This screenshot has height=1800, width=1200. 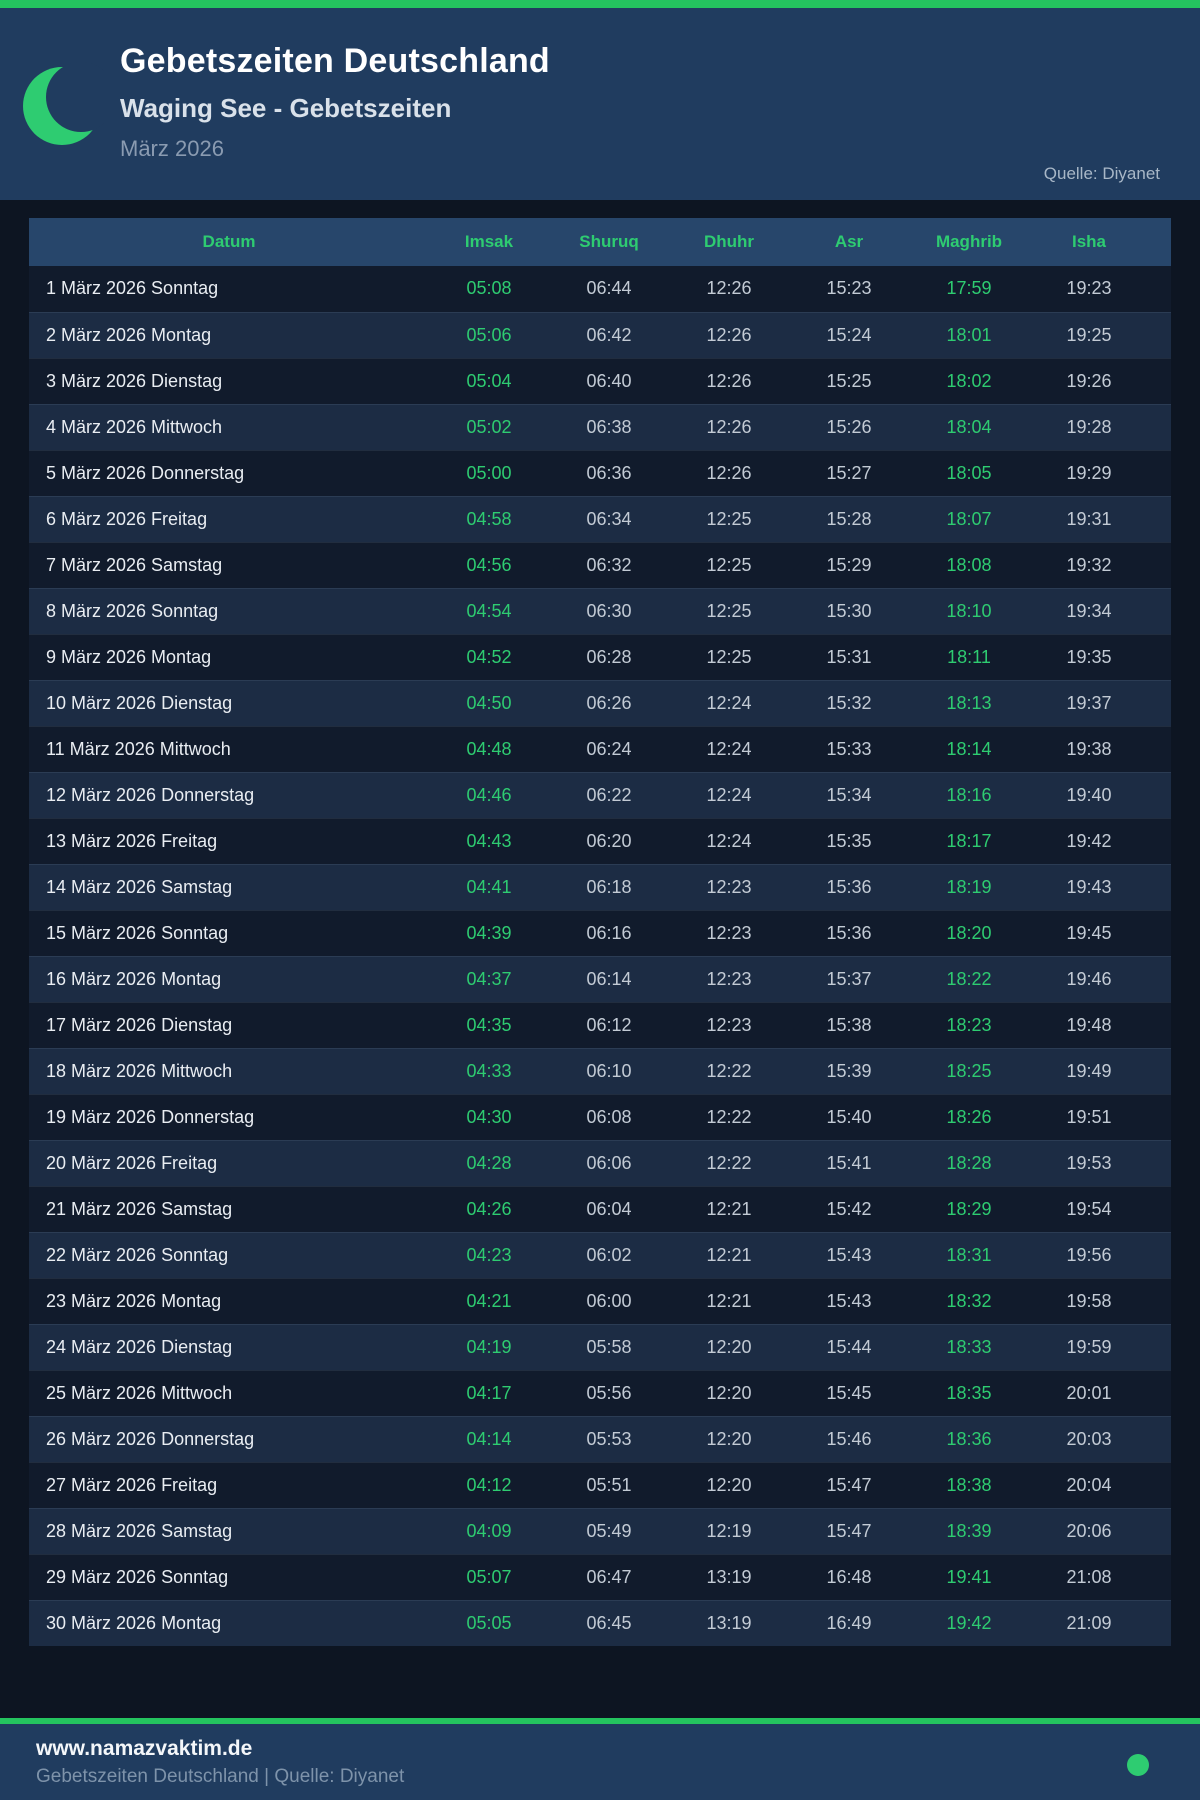 What do you see at coordinates (969, 886) in the screenshot?
I see `time-cell-maghrib: 18:19` at bounding box center [969, 886].